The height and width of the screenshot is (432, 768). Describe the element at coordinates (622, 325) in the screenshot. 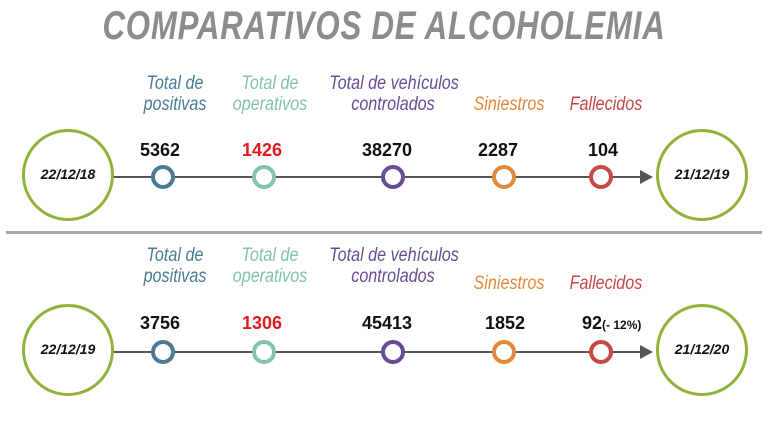

I see `value-fallecidos-change: (- 12%)` at that location.